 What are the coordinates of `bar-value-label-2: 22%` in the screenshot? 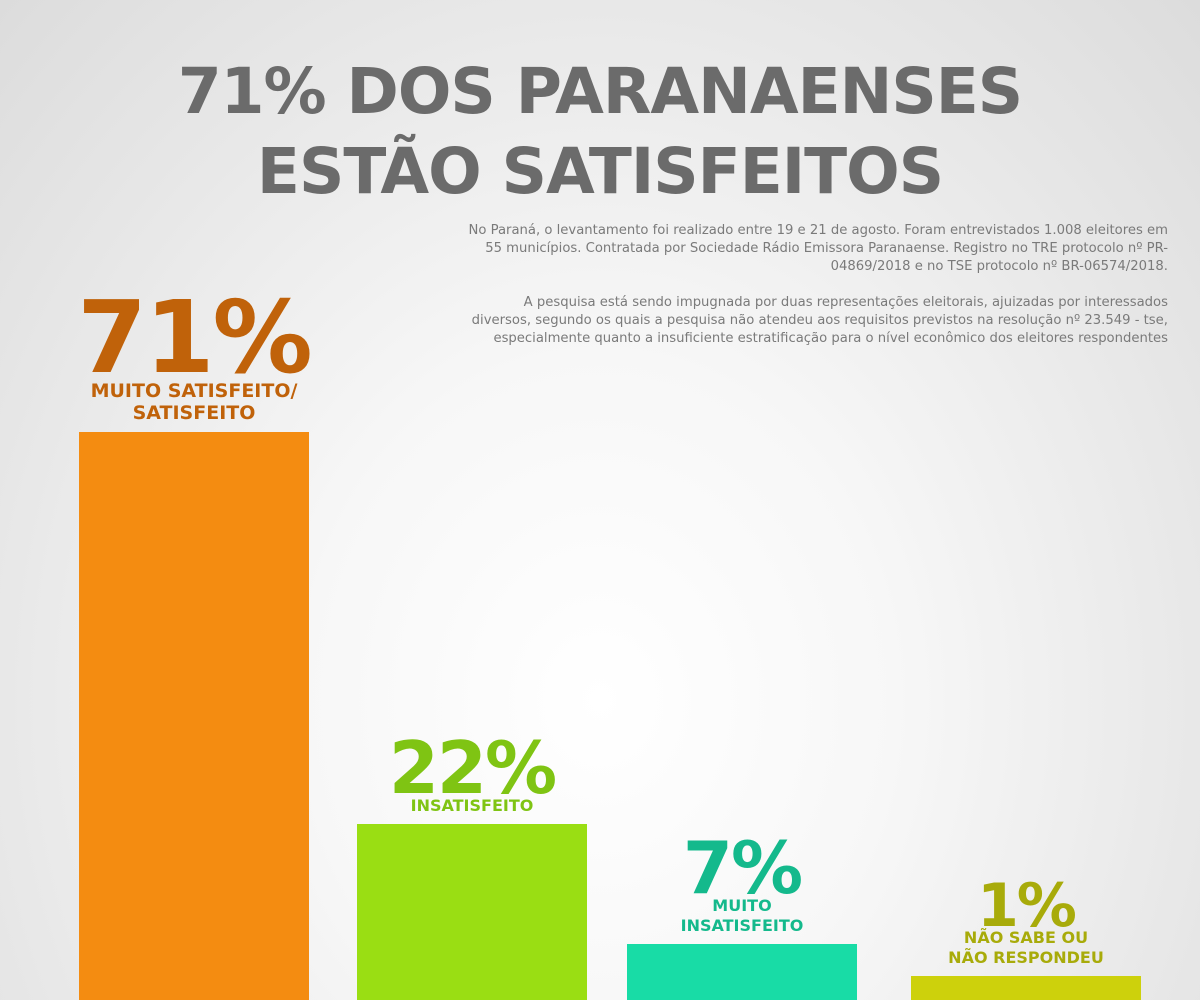 It's located at (472, 768).